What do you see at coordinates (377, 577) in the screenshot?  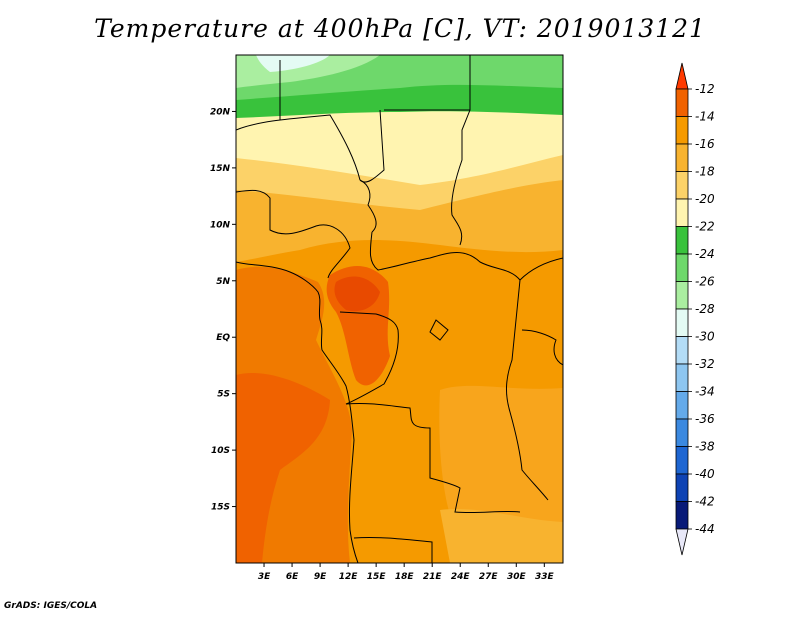 I see `lon-tick-label: 15E` at bounding box center [377, 577].